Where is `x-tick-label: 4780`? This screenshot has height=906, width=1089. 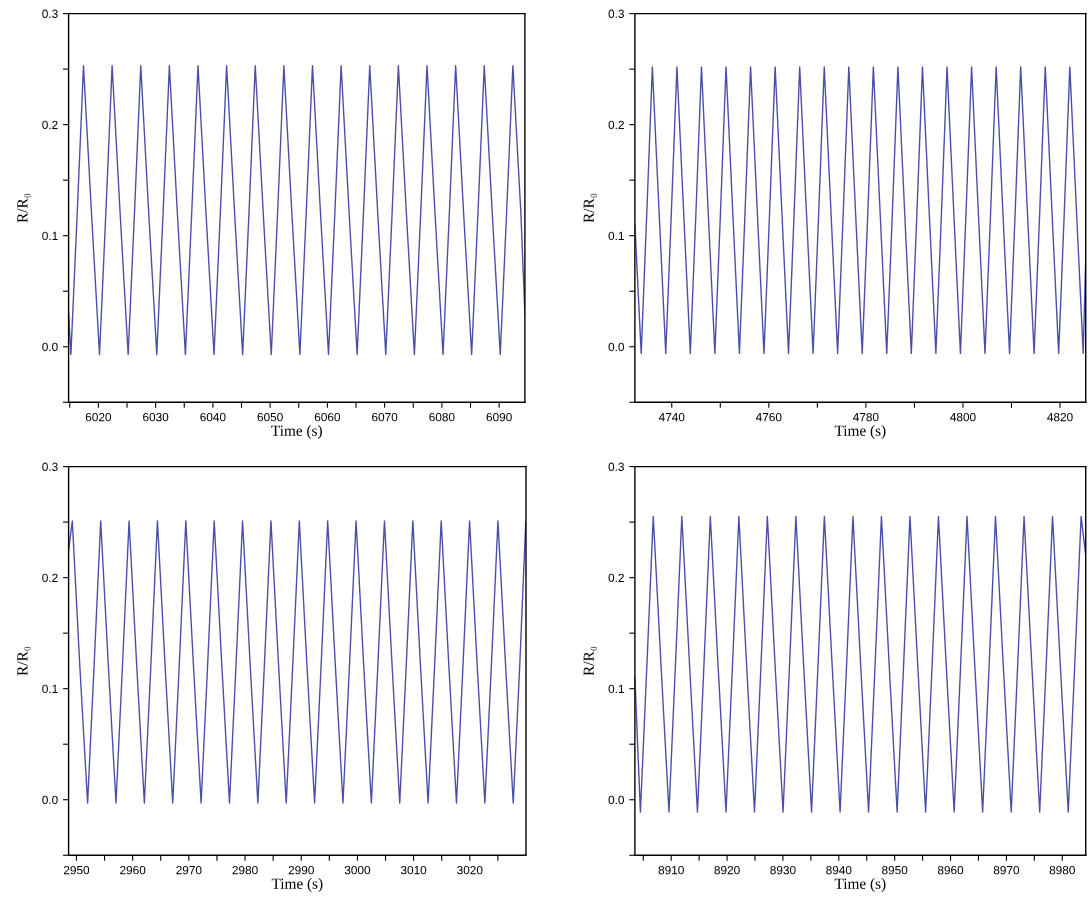
x-tick-label: 4780 is located at coordinates (866, 417).